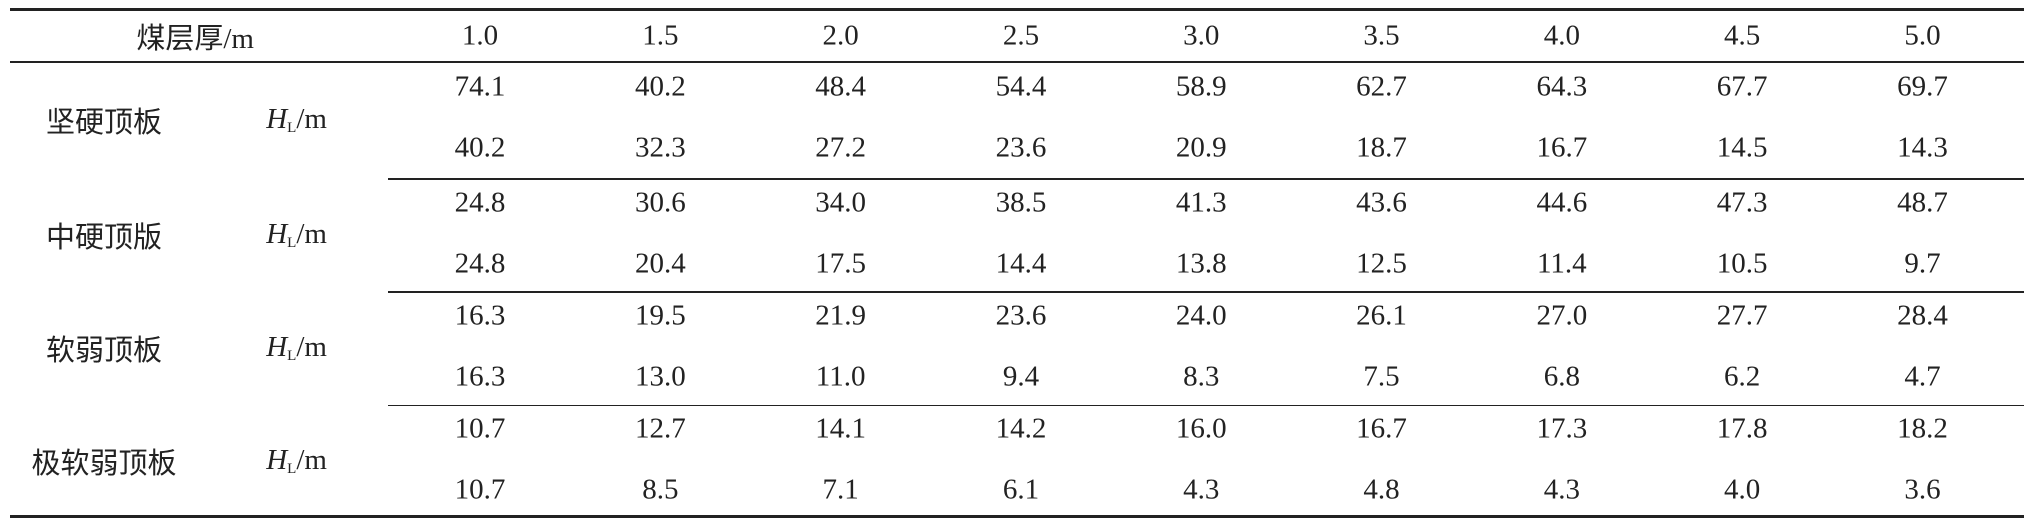  I want to click on cell: 17.8, so click(1742, 428).